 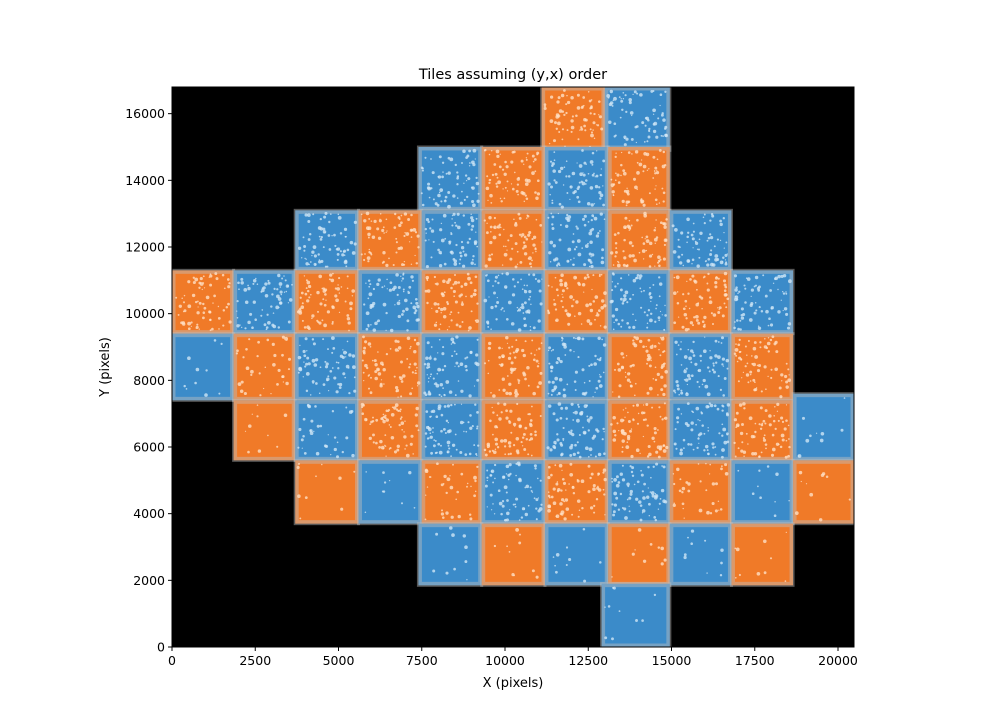 I want to click on tile, so click(x=513, y=178).